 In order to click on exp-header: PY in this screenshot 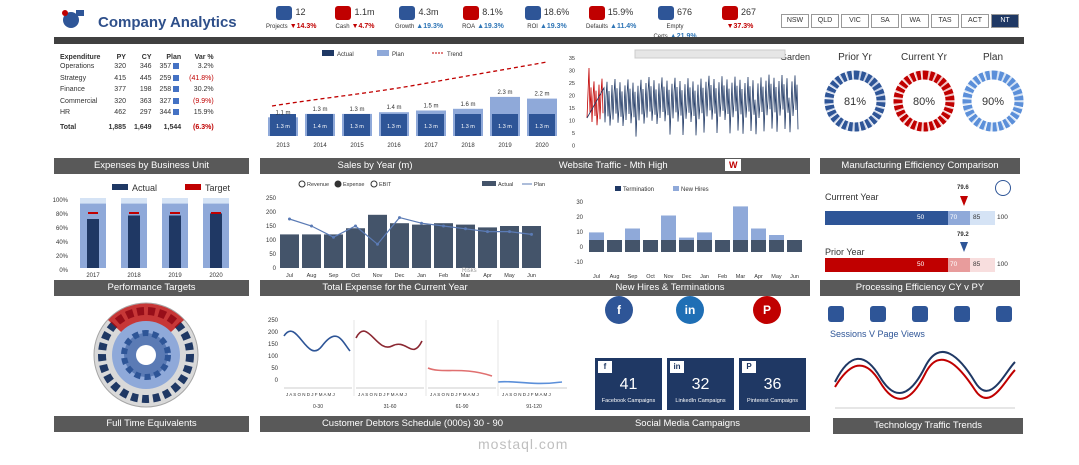, I will do `click(121, 57)`.